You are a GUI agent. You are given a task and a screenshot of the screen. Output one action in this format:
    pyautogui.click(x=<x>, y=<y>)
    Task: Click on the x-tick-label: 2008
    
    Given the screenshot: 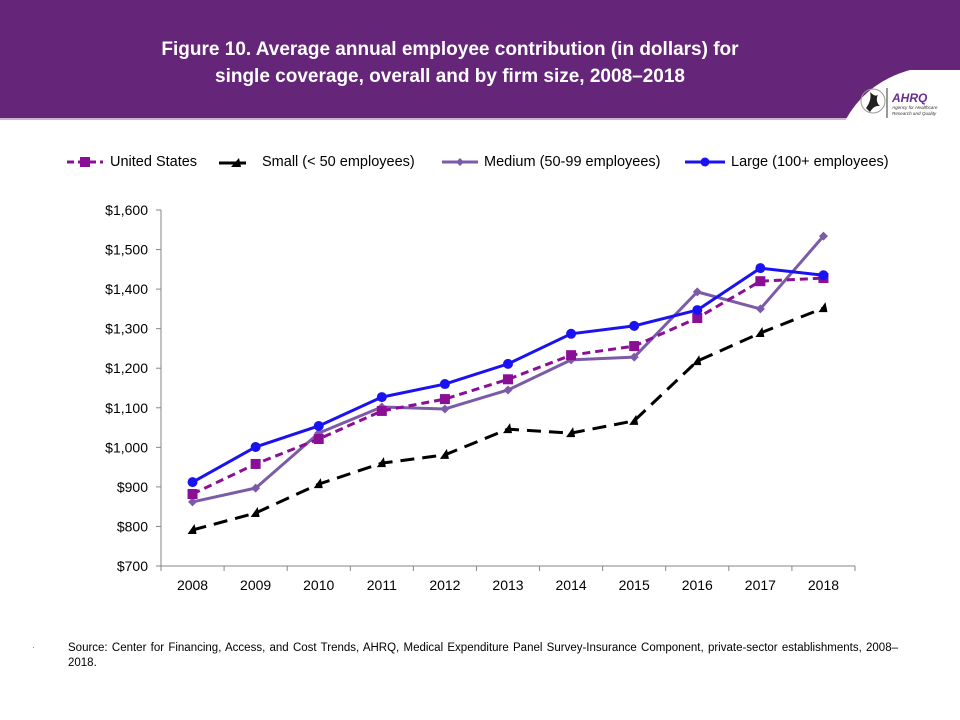 What is the action you would take?
    pyautogui.click(x=192, y=585)
    